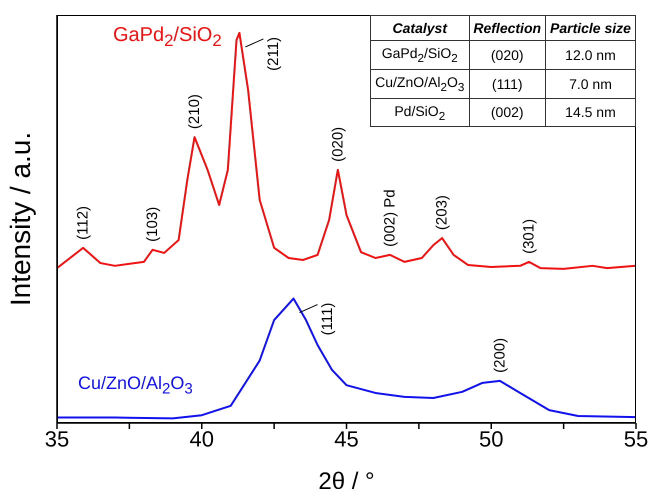  What do you see at coordinates (499, 355) in the screenshot?
I see `annotation: (200)` at bounding box center [499, 355].